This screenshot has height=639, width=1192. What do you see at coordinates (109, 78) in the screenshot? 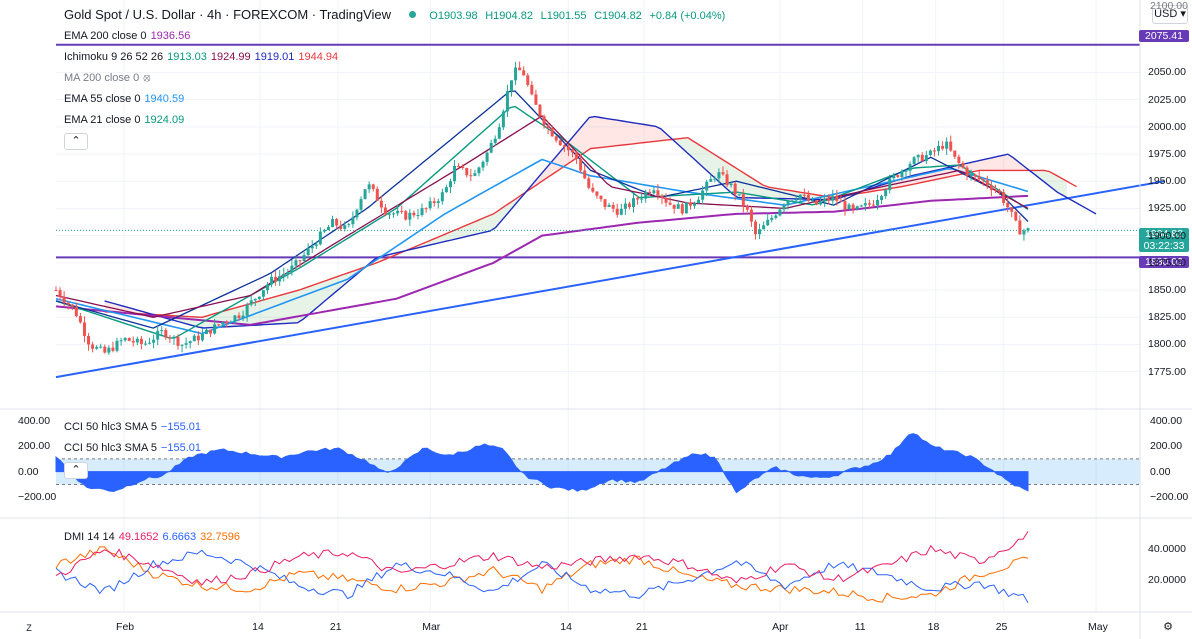
I see `legend-ma200: MA 200 close 0 ⦻` at bounding box center [109, 78].